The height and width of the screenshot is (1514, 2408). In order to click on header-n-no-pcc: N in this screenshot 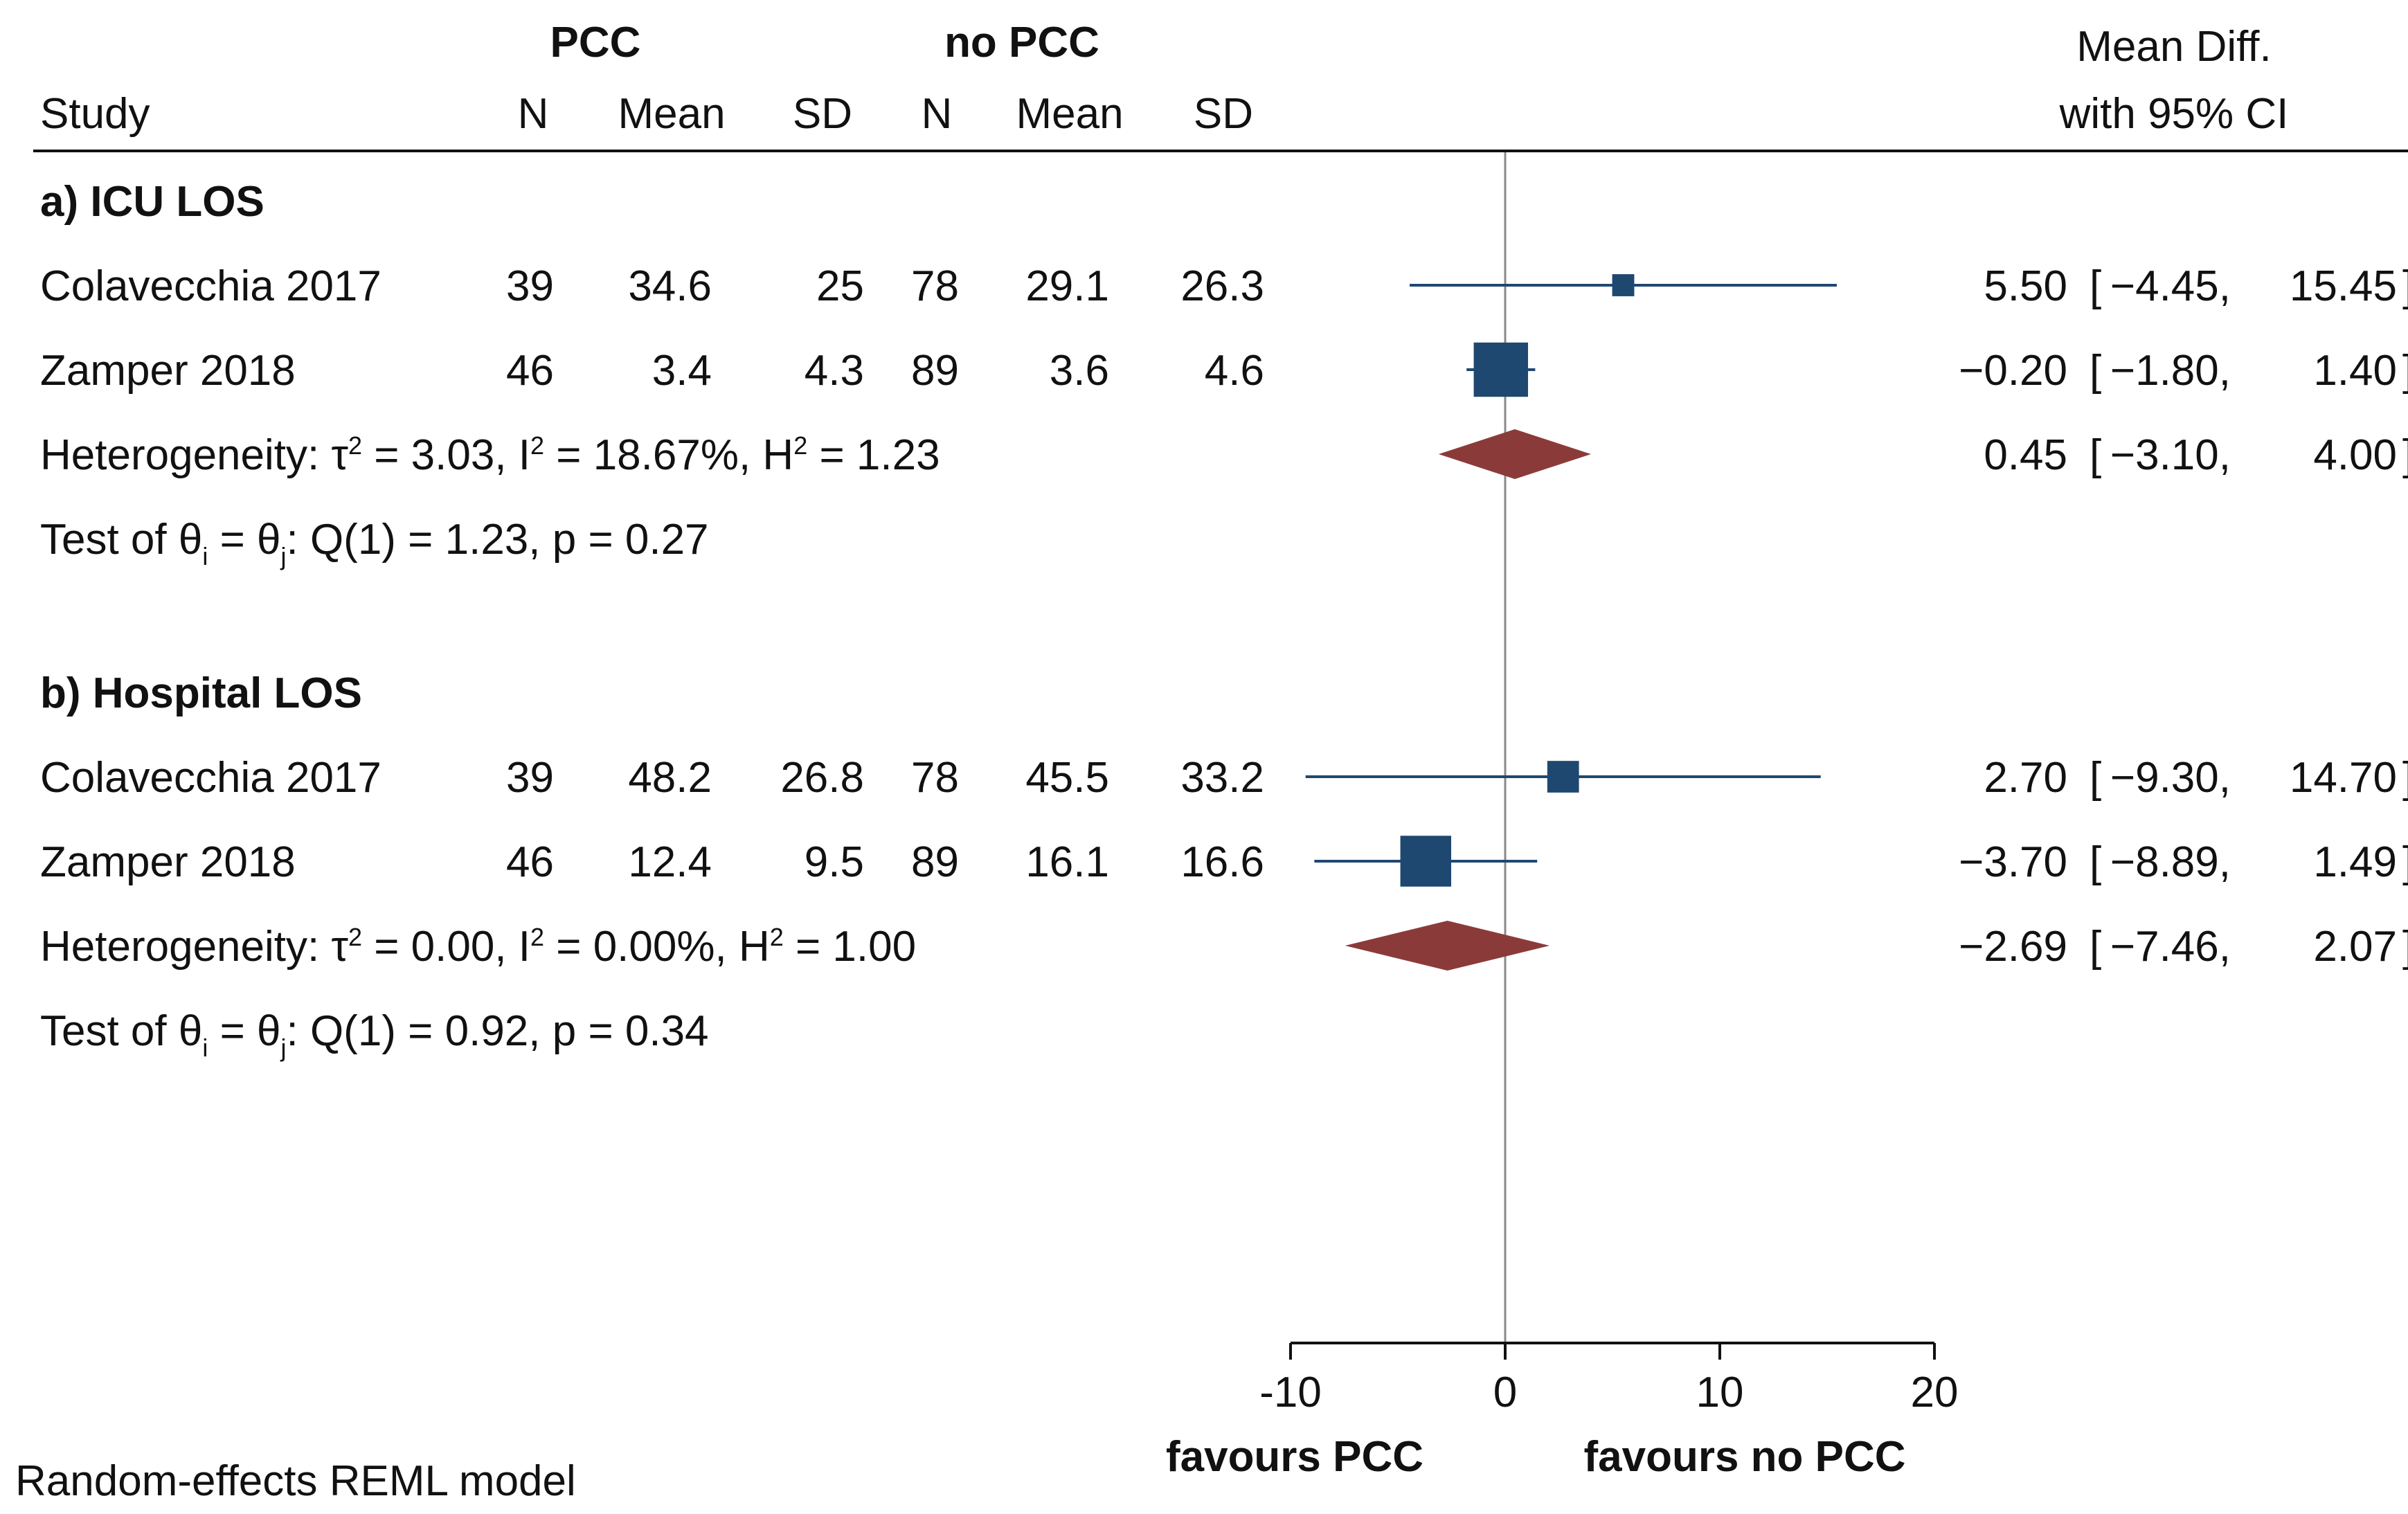, I will do `click(937, 114)`.